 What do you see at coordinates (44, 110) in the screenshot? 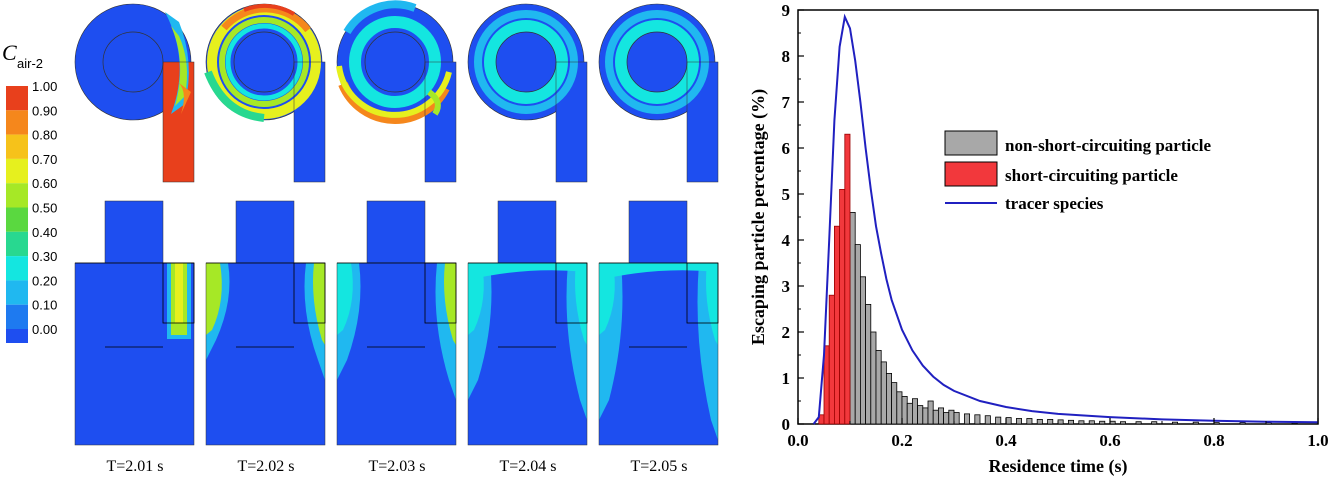
I see `colorbar-tick-label: 0.90` at bounding box center [44, 110].